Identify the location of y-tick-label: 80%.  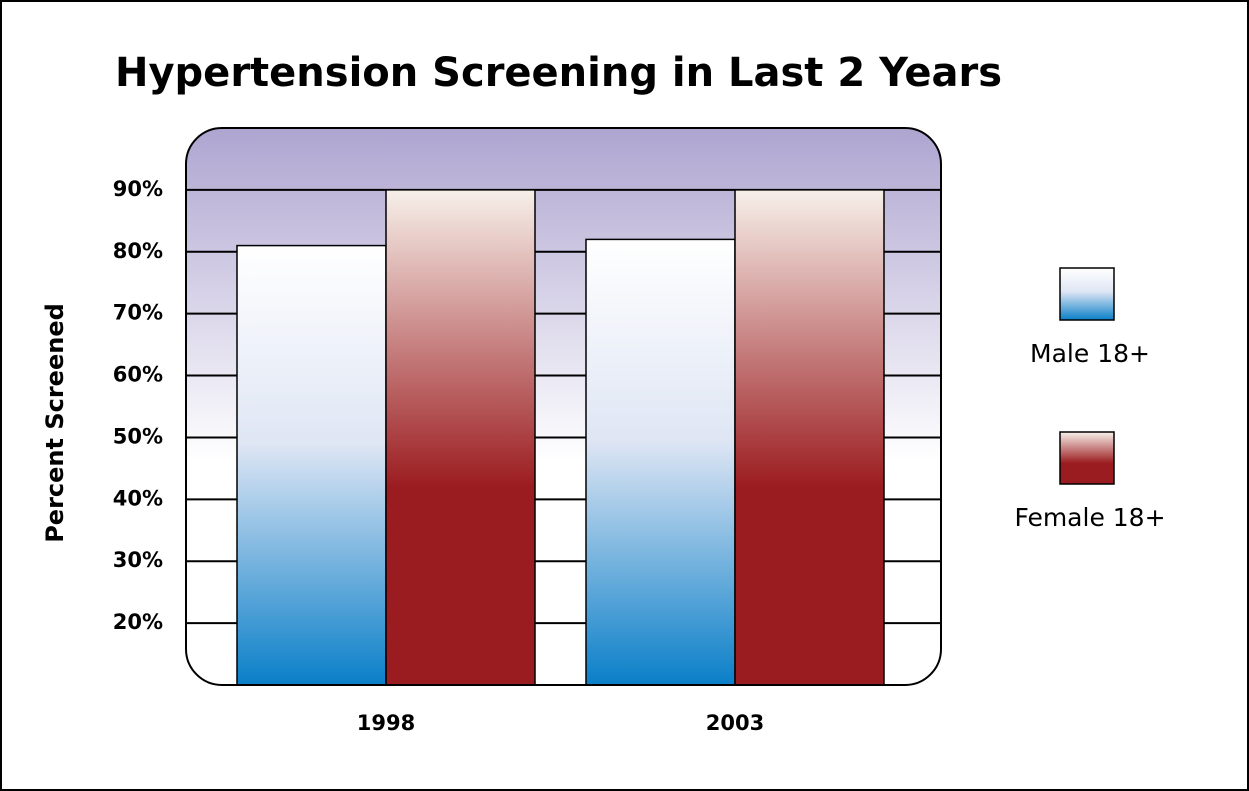
(138, 251).